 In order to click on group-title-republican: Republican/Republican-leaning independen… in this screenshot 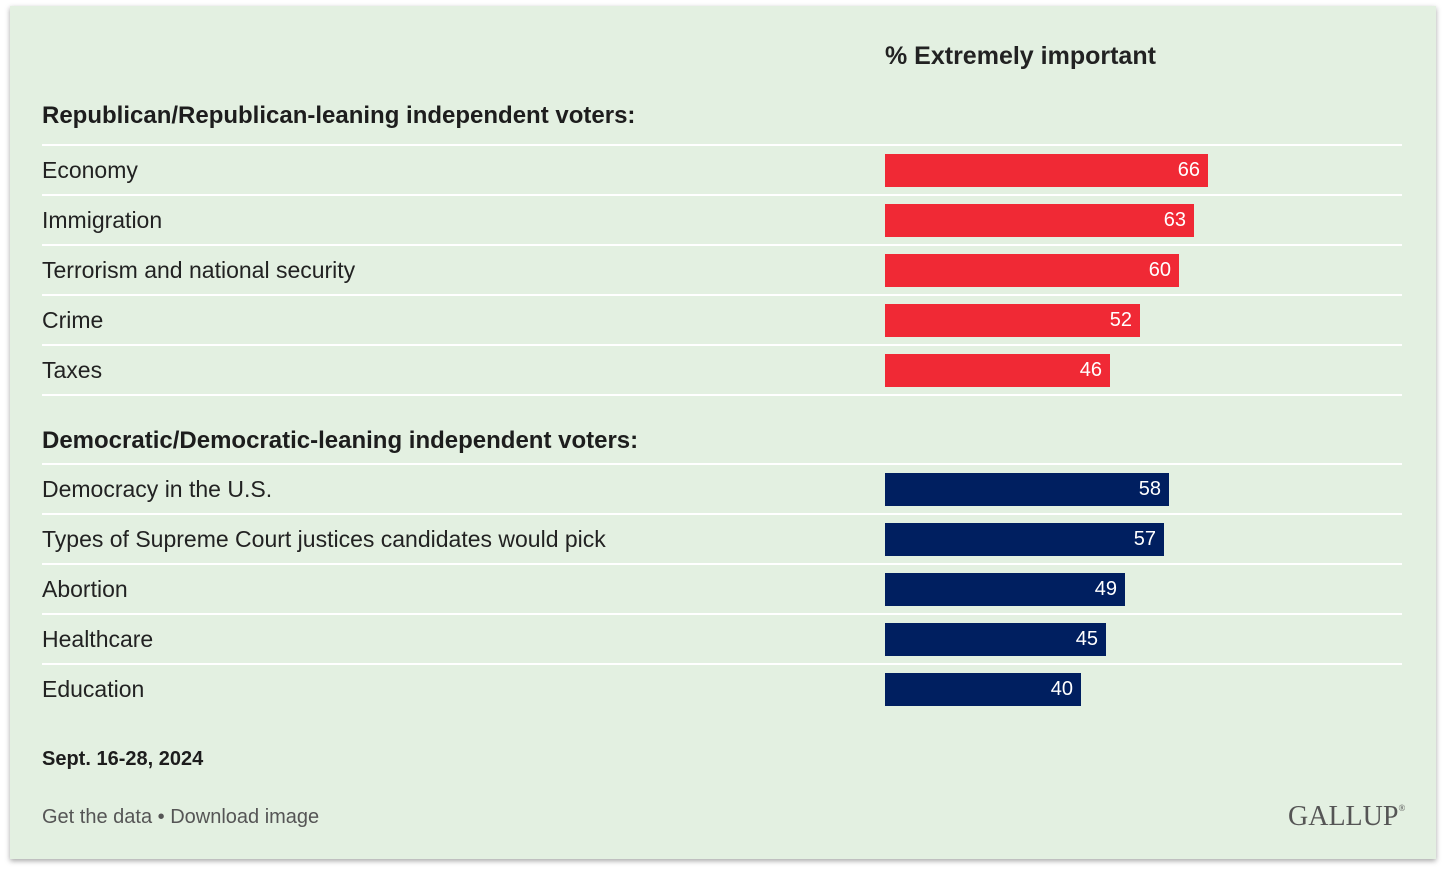, I will do `click(339, 115)`.